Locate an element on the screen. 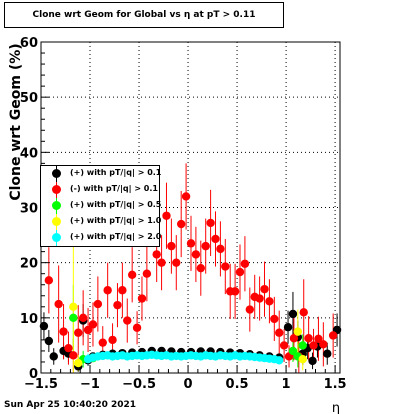 The height and width of the screenshot is (414, 400). y-tick-label: 0 is located at coordinates (33, 374).